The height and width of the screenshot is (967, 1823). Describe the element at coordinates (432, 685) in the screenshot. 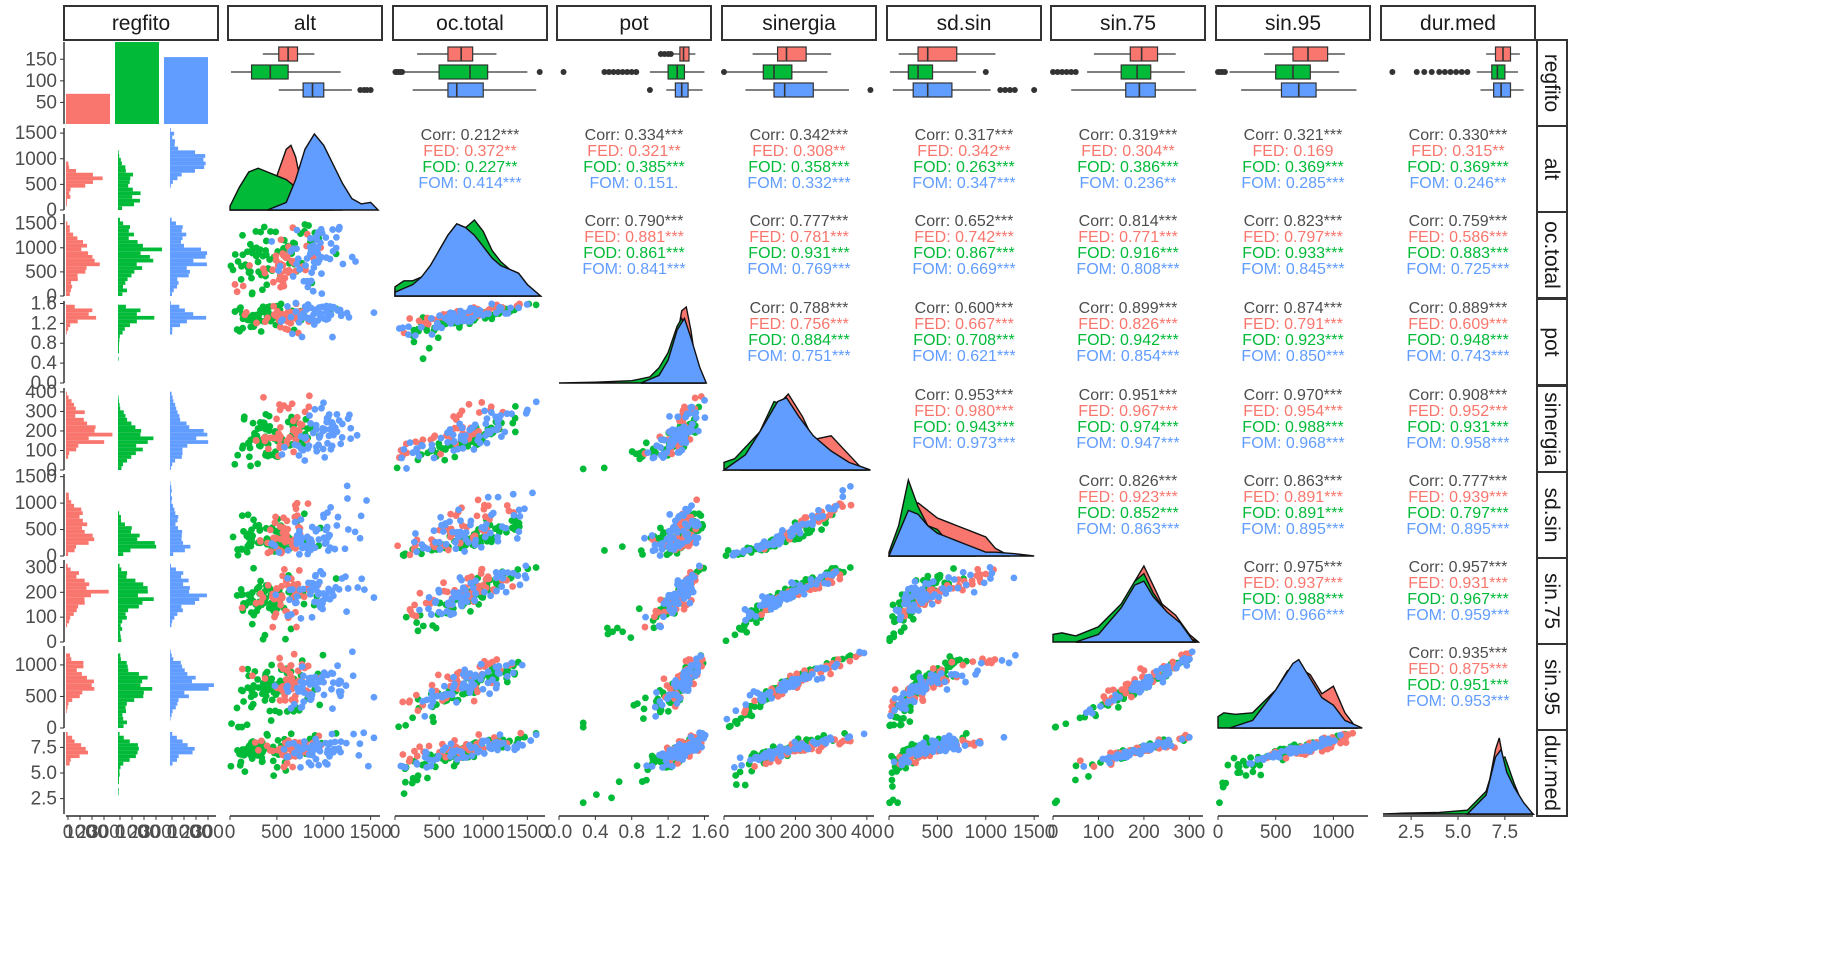

I see `scatter-point-oc-total-sin-95-FED` at that location.